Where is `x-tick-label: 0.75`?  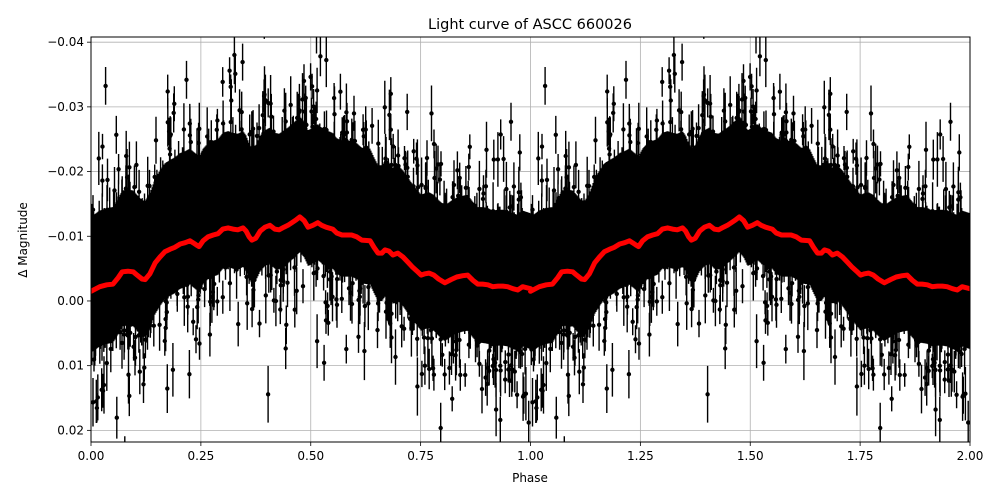
x-tick-label: 0.75 is located at coordinates (420, 456).